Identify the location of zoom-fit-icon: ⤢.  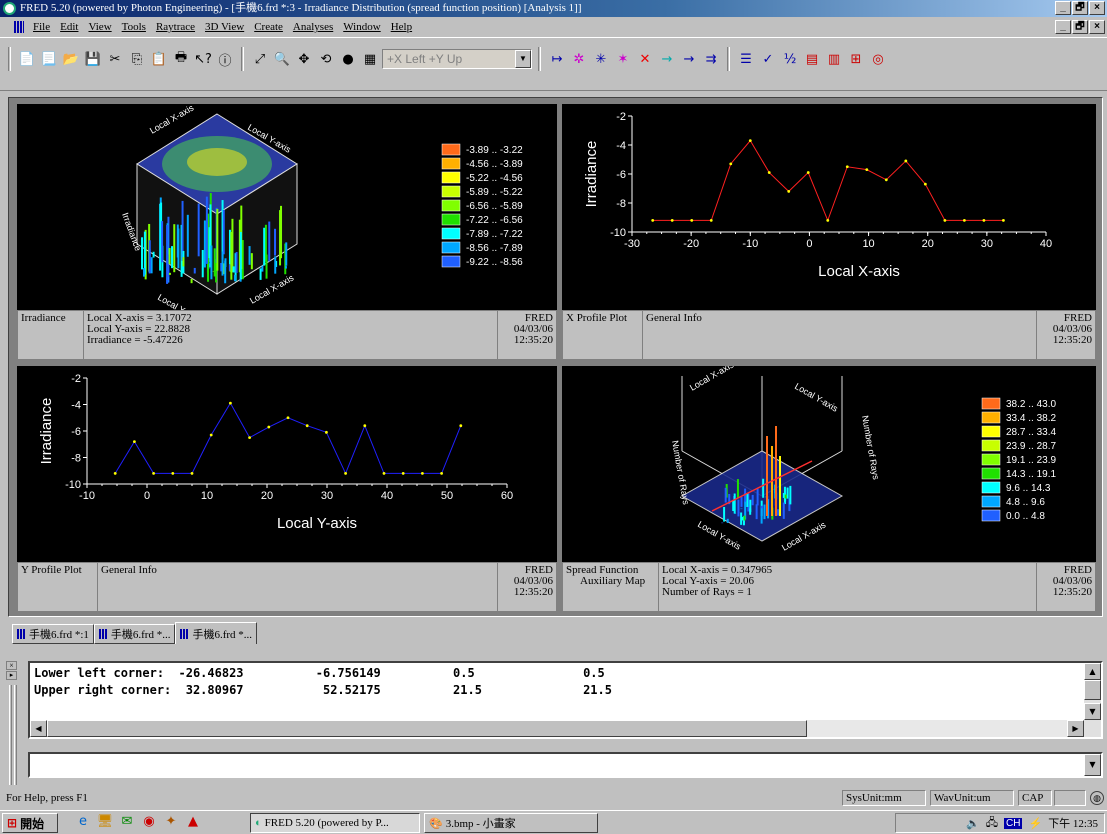
(260, 59).